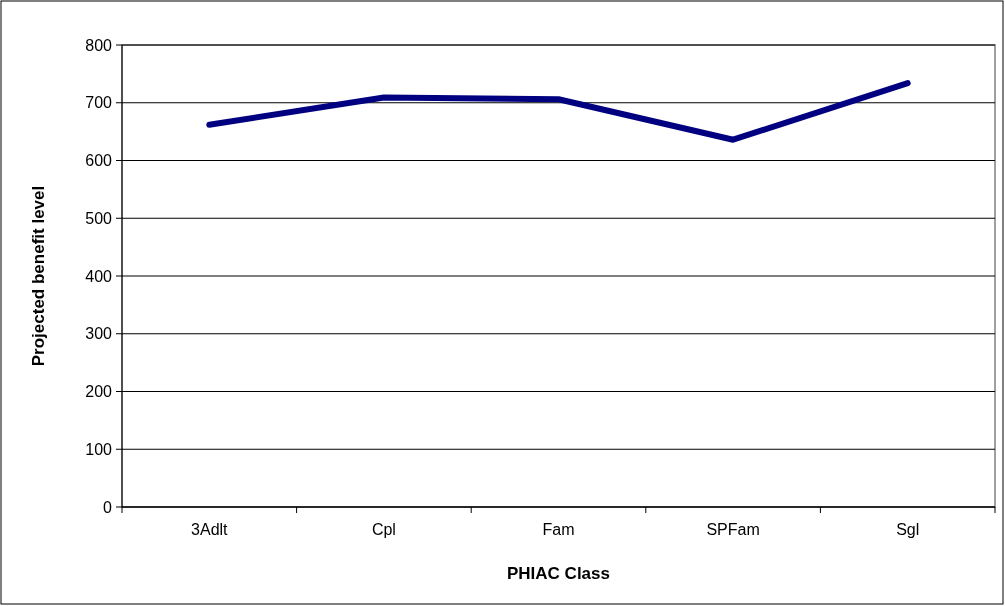 The height and width of the screenshot is (606, 1005). I want to click on y-tick-label: 300, so click(99, 334).